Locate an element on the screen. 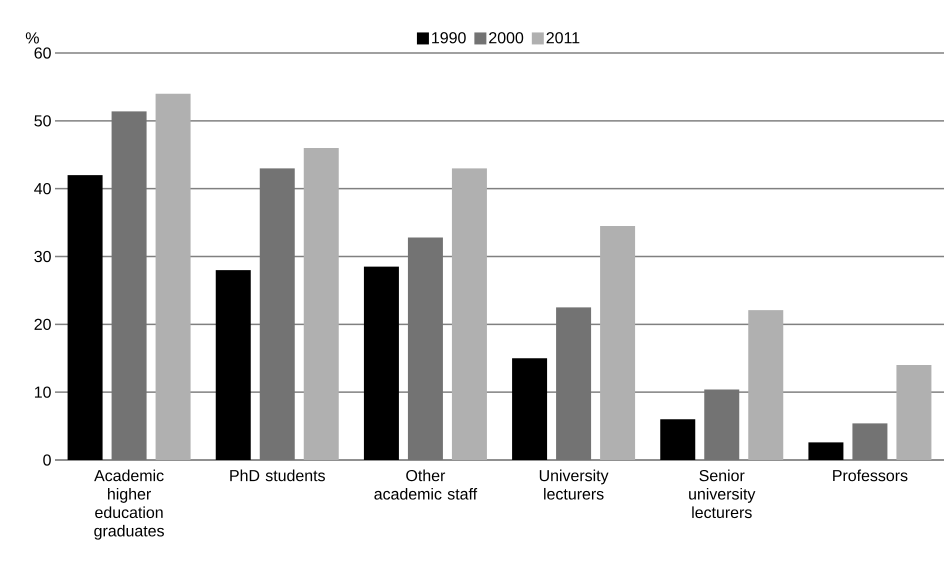  y-axis-title: % is located at coordinates (32, 38).